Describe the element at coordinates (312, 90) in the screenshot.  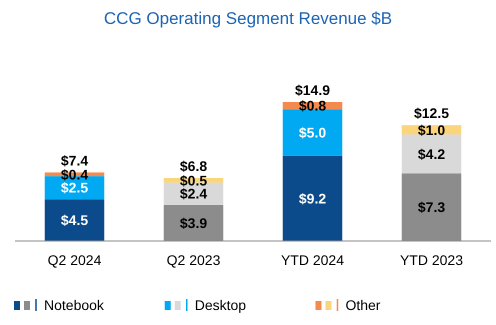
I see `total-label: $14.9` at that location.